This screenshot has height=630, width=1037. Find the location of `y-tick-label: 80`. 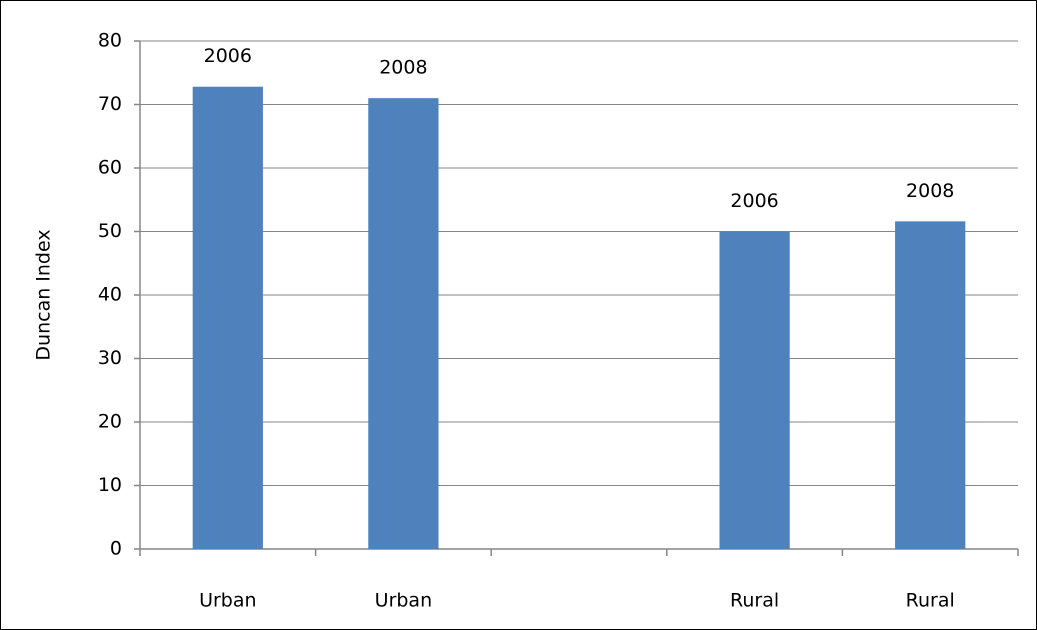

y-tick-label: 80 is located at coordinates (110, 41).